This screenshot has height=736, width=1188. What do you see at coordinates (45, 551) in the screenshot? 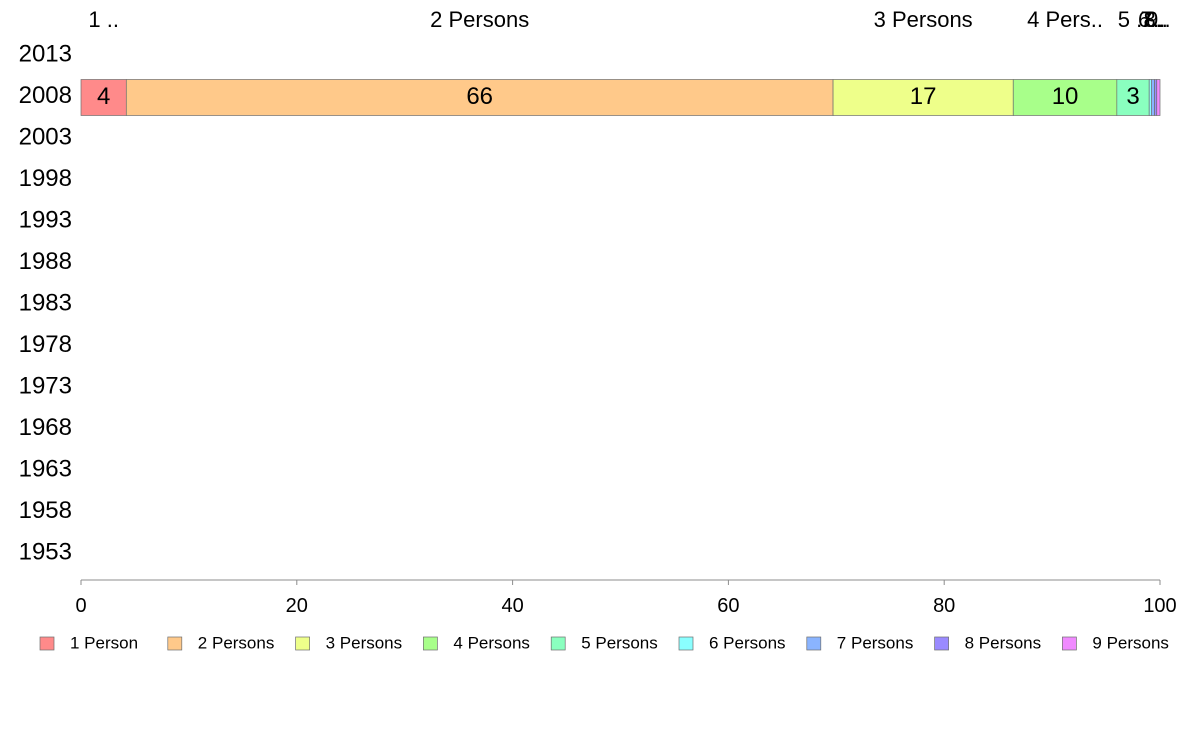
I see `y-tick-label: 1953` at bounding box center [45, 551].